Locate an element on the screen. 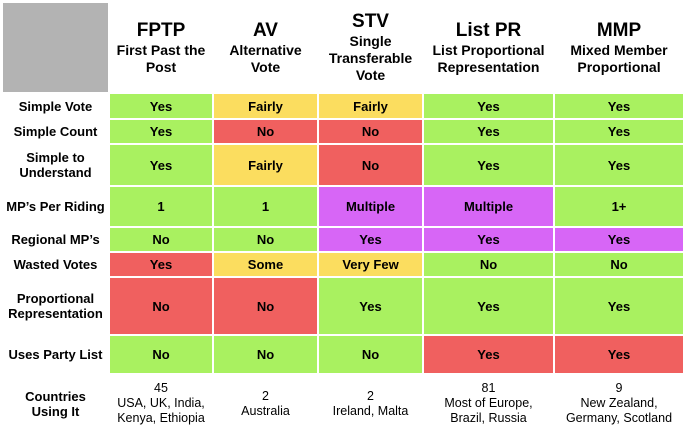  criteria-row: Simple to Understand Yes Fairly No Yes Yes is located at coordinates (342, 165).